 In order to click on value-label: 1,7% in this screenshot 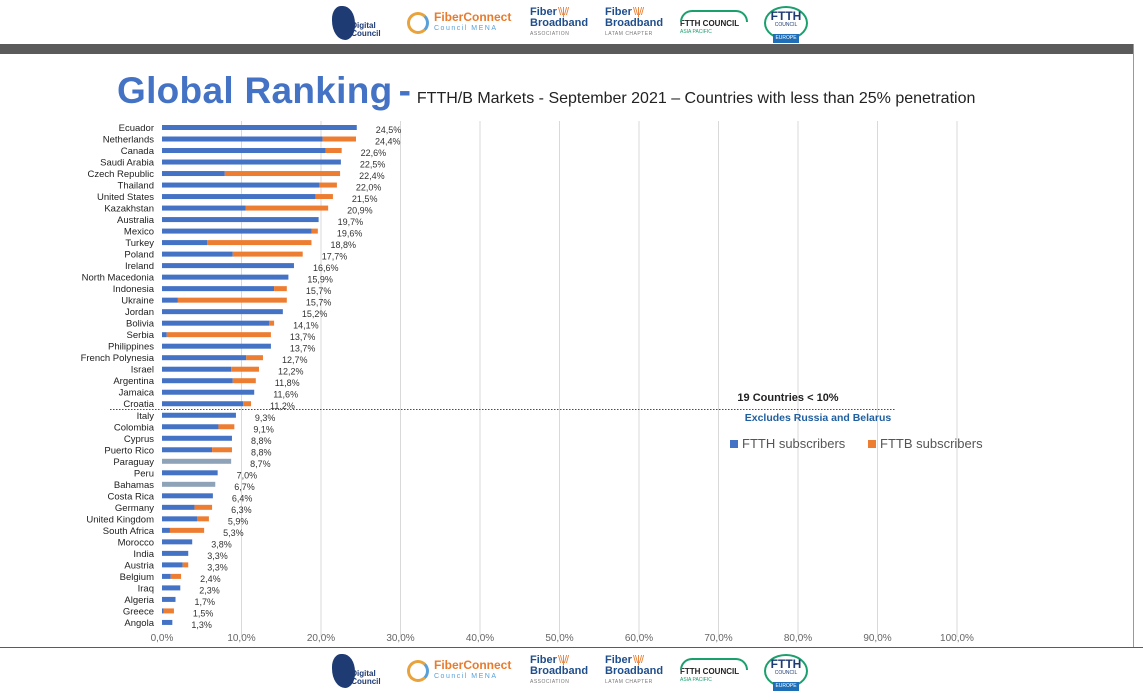, I will do `click(205, 602)`.